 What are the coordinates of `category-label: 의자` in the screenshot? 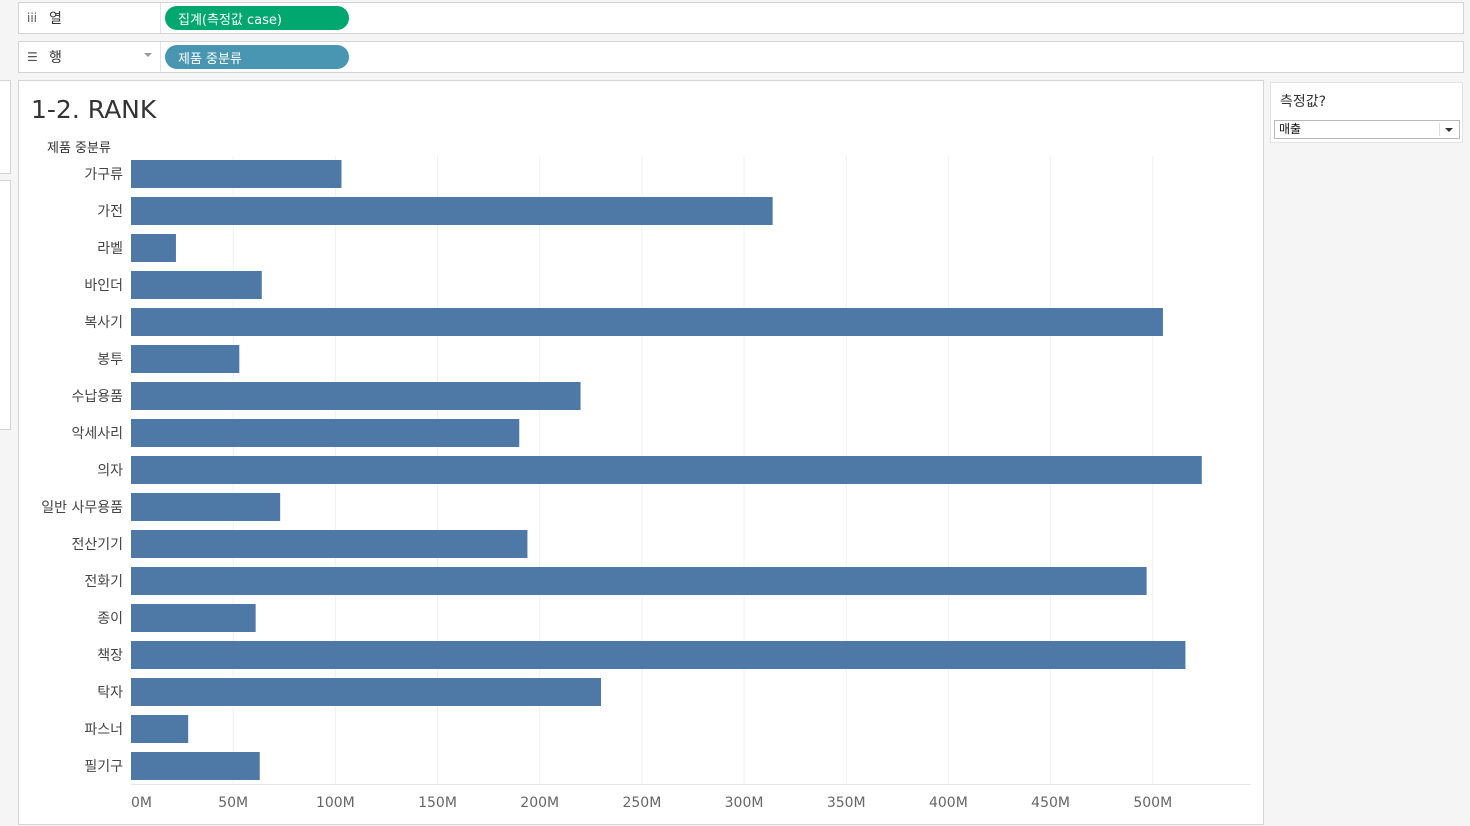 It's located at (110, 471).